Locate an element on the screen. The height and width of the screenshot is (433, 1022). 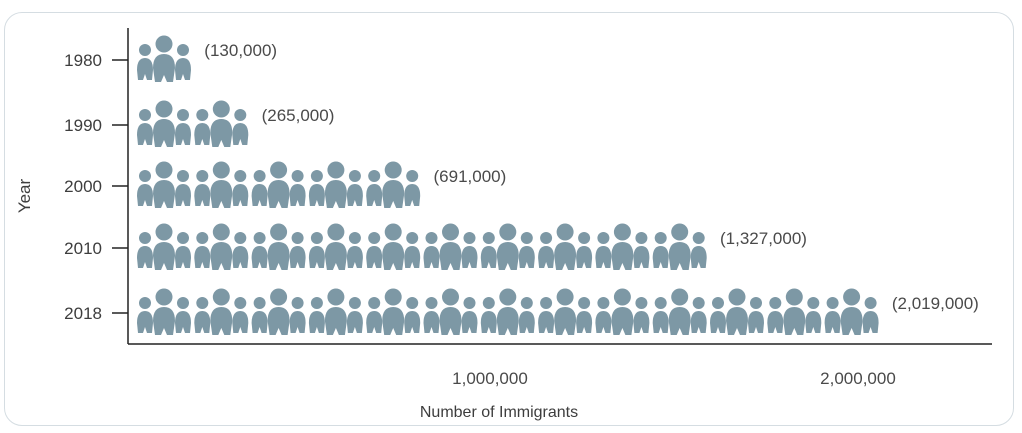
value-label: (2,019,000) is located at coordinates (935, 303).